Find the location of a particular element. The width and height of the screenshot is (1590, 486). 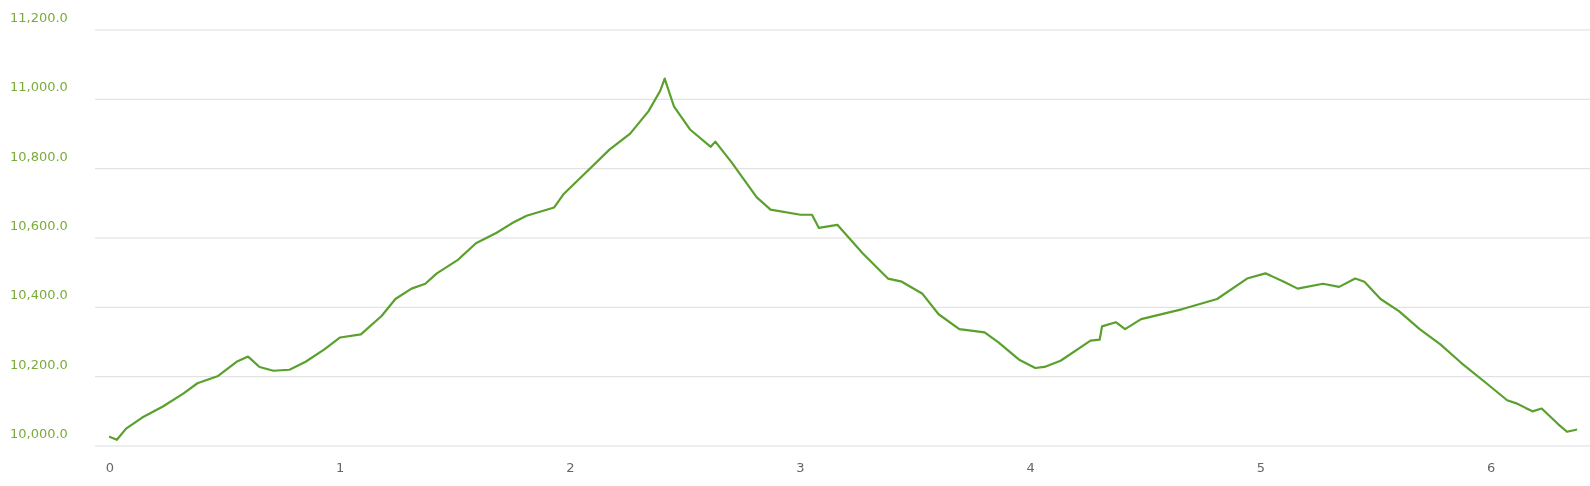

y-tick-label: 10,000.0 is located at coordinates (39, 433).